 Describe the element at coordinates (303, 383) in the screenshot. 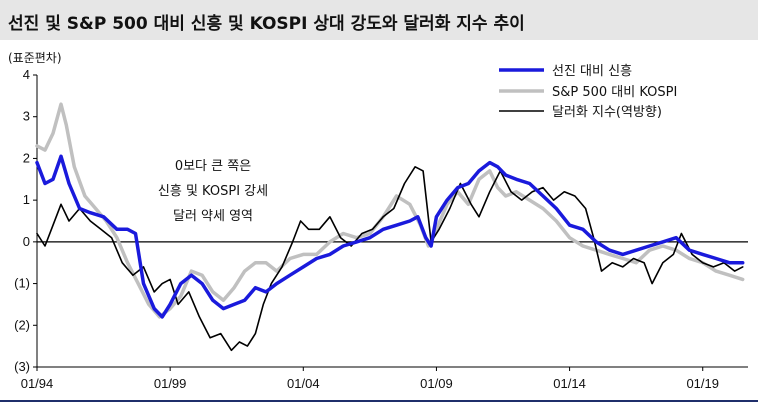

I see `x-tick-label: 01/04` at that location.